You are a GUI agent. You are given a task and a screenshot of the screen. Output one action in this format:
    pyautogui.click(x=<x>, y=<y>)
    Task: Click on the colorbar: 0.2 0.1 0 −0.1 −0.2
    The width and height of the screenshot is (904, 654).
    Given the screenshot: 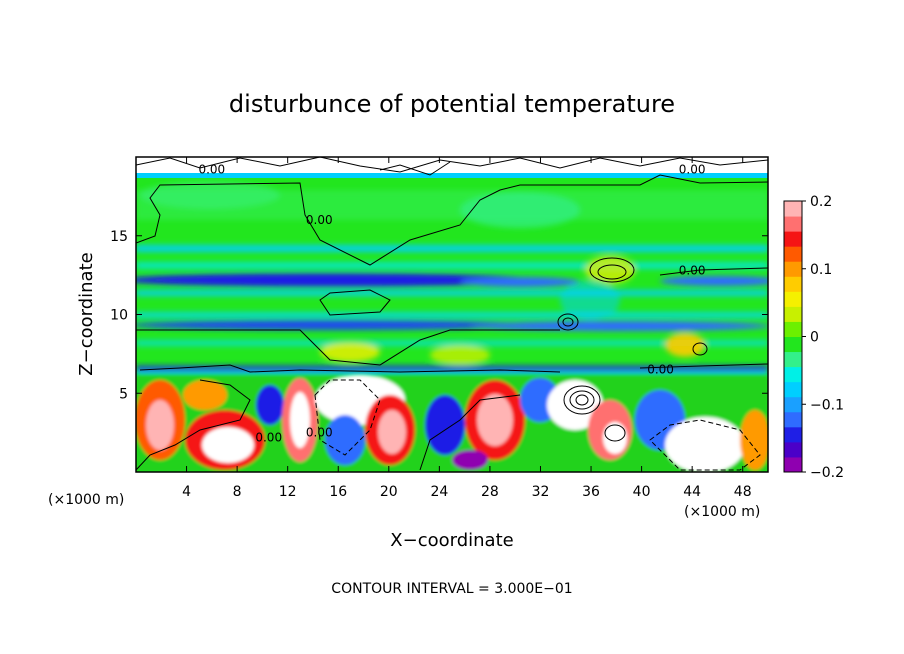 What is the action you would take?
    pyautogui.click(x=813, y=337)
    